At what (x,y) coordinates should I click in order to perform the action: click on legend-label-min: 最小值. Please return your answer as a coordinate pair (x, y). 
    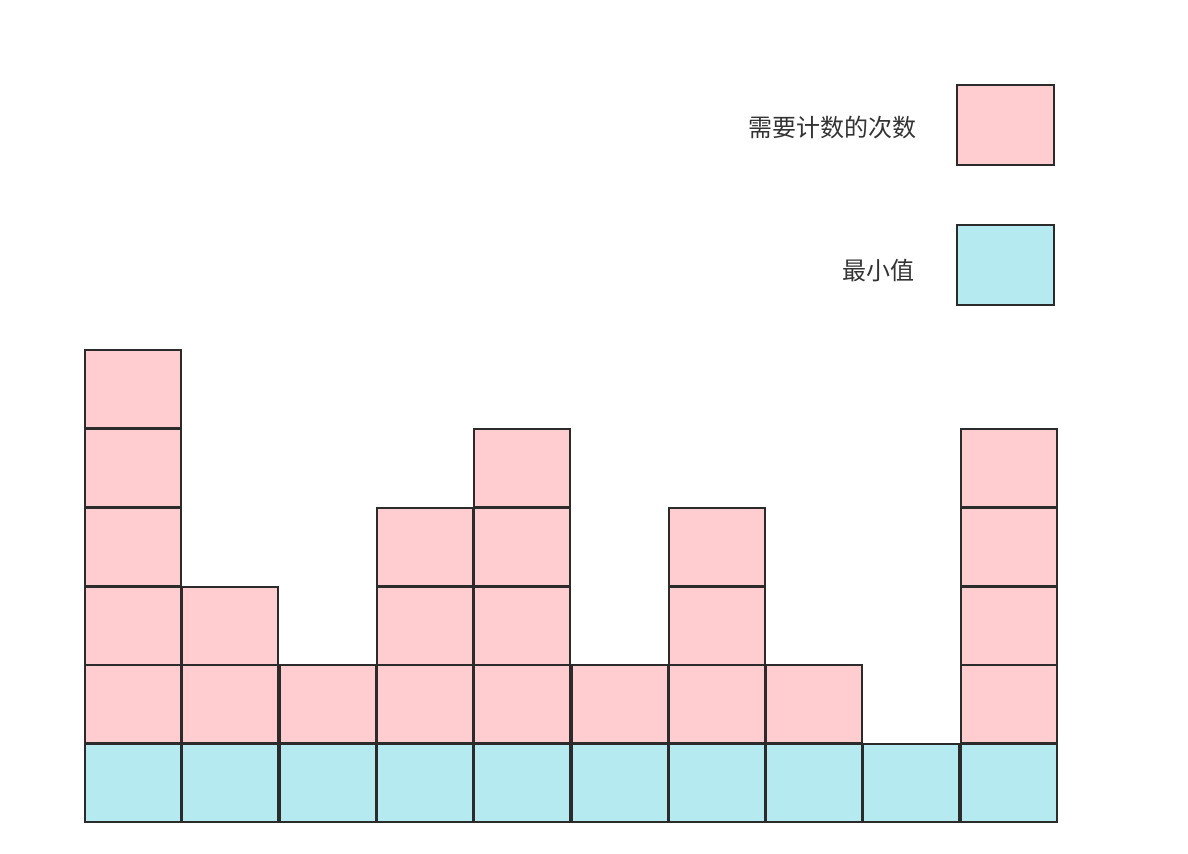
    Looking at the image, I should click on (878, 271).